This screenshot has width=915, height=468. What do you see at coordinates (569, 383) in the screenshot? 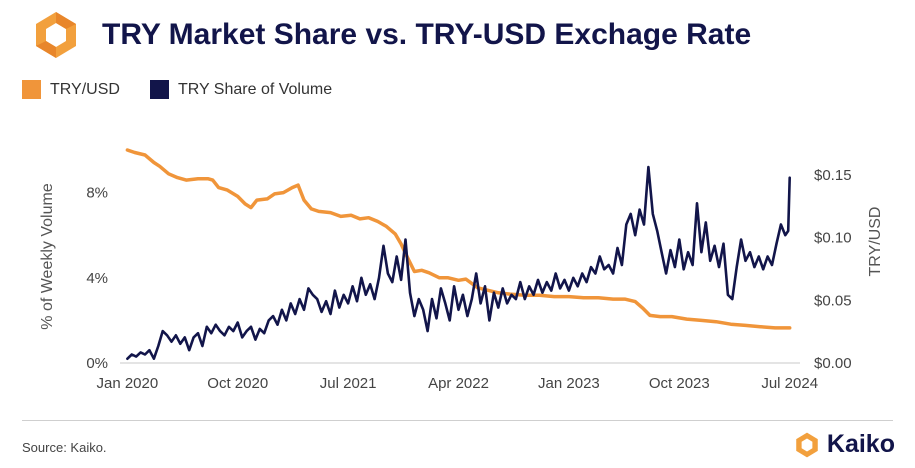
I see `x-tick-label: Jan 2023` at bounding box center [569, 383].